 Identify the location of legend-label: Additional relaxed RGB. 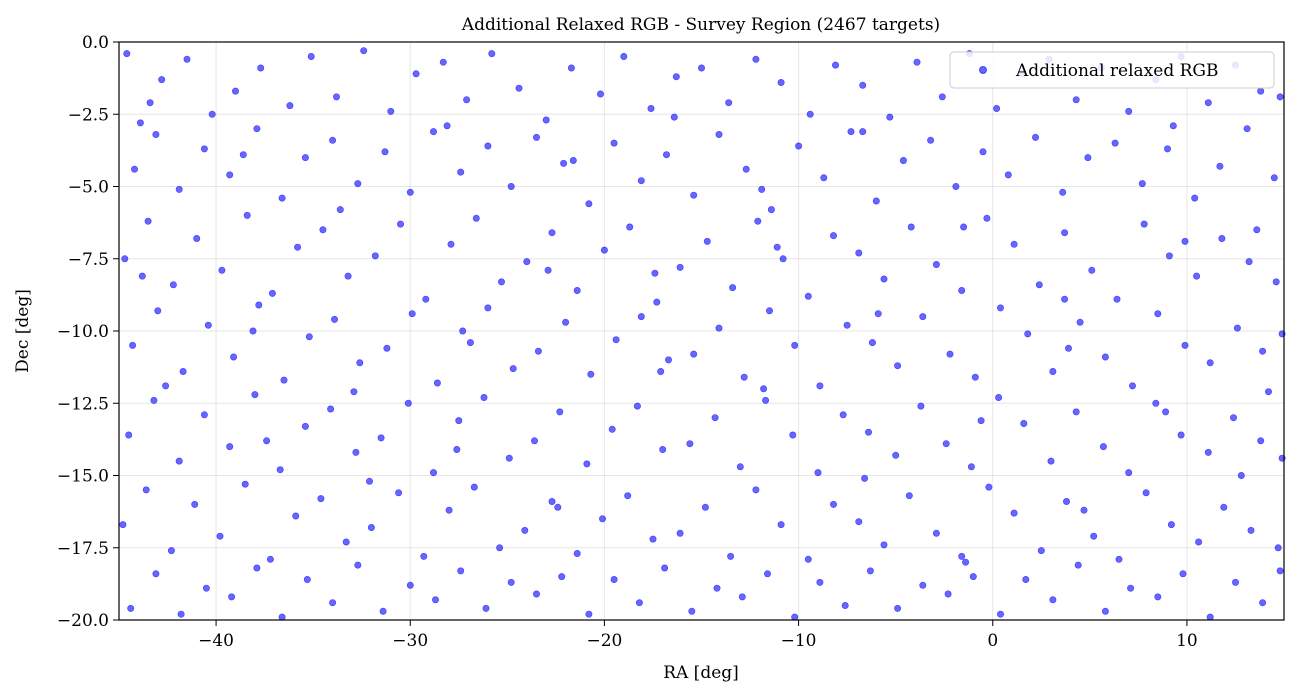
(1116, 71).